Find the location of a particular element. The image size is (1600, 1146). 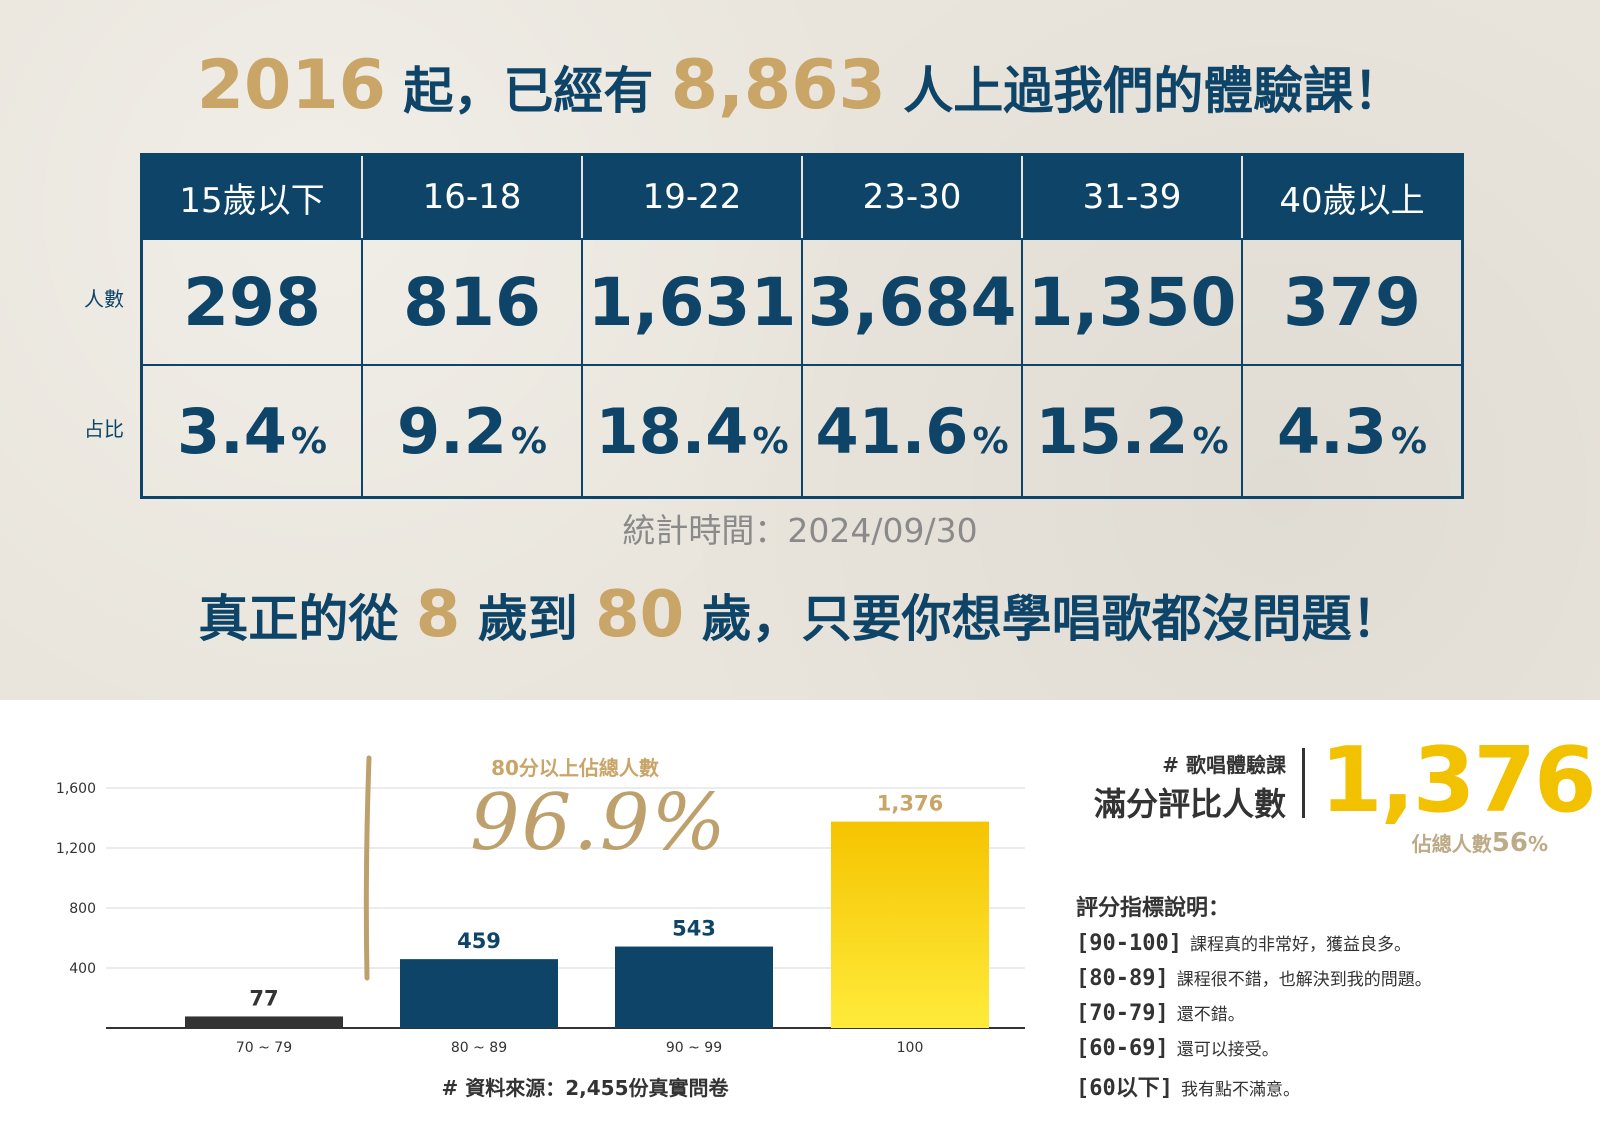

stat-date: 統計時間：2024/09/30 is located at coordinates (800, 530).